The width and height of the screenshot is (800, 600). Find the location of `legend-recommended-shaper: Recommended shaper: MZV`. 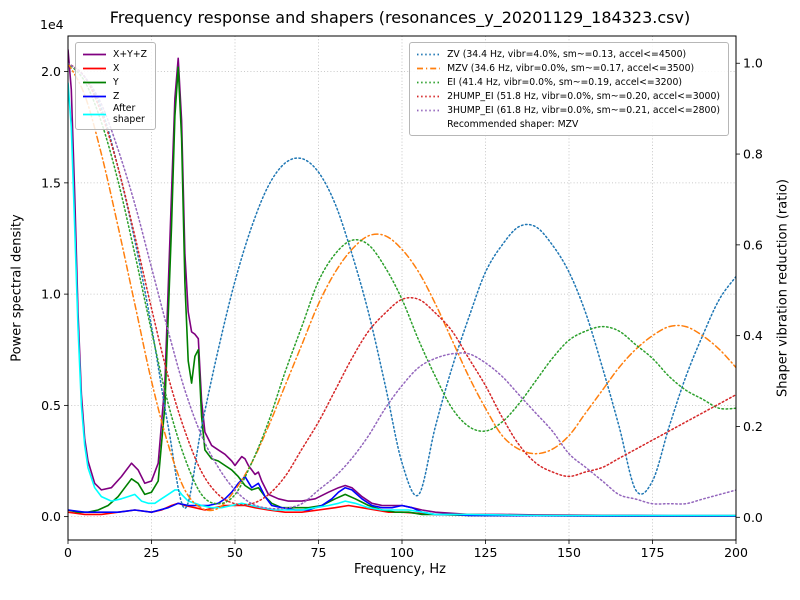

legend-recommended-shaper: Recommended shaper: MZV is located at coordinates (568, 124).